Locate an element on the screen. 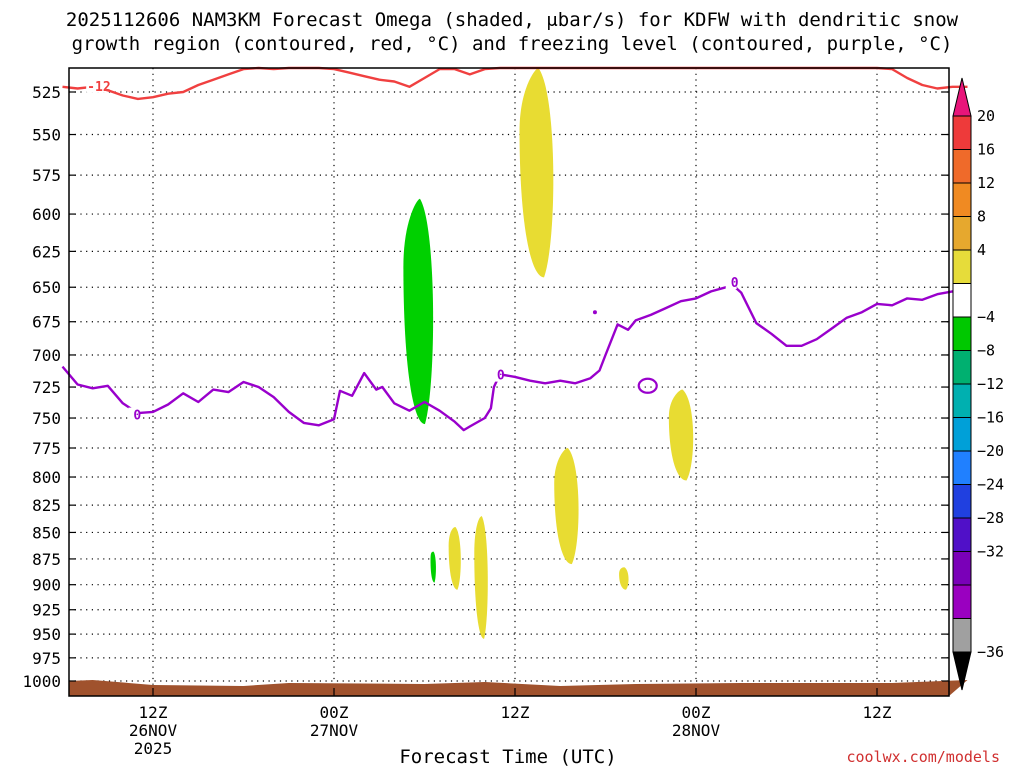  colorbar-label: 4 is located at coordinates (981, 250).